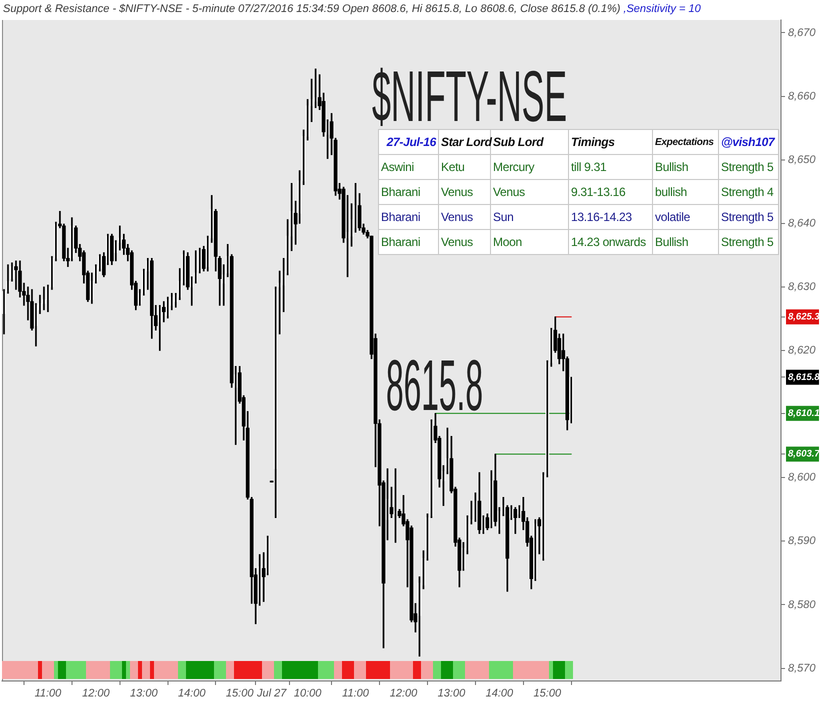 This screenshot has width=820, height=711. Describe the element at coordinates (802, 160) in the screenshot. I see `y-tick-label: 8,650` at that location.